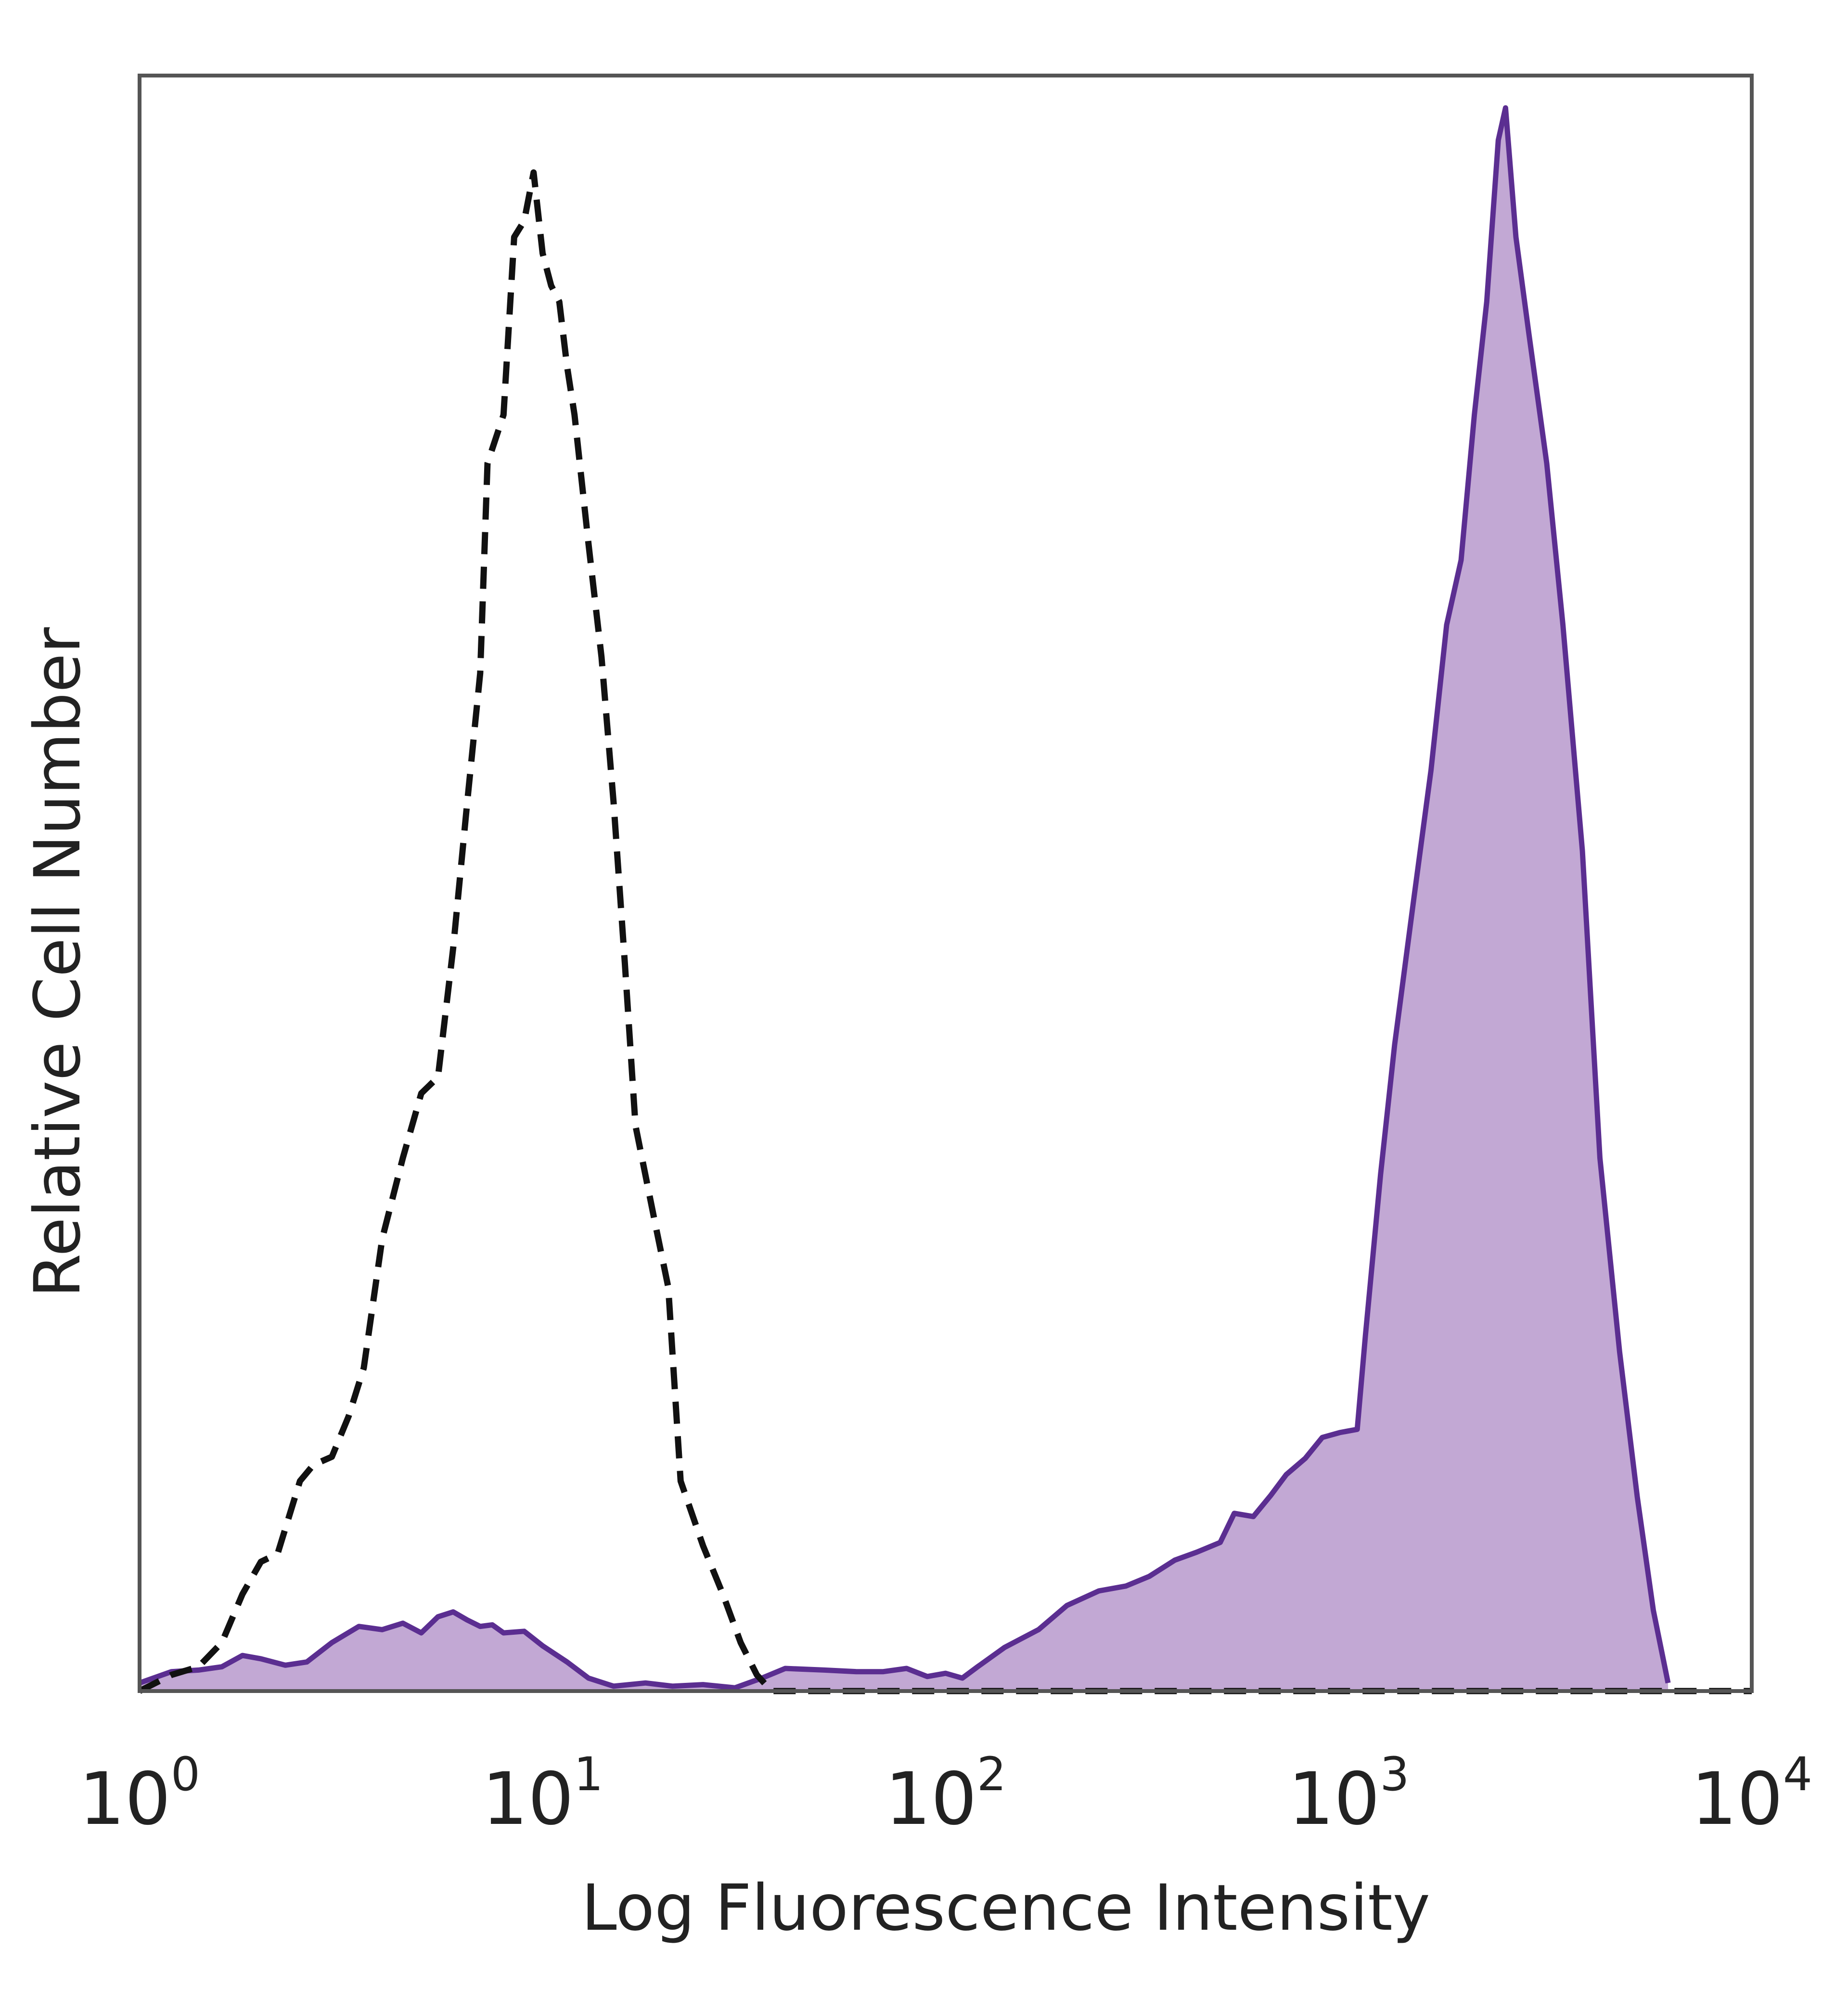 This screenshot has width=1848, height=2000. Describe the element at coordinates (1349, 1794) in the screenshot. I see `x-tick-label: 10³` at that location.